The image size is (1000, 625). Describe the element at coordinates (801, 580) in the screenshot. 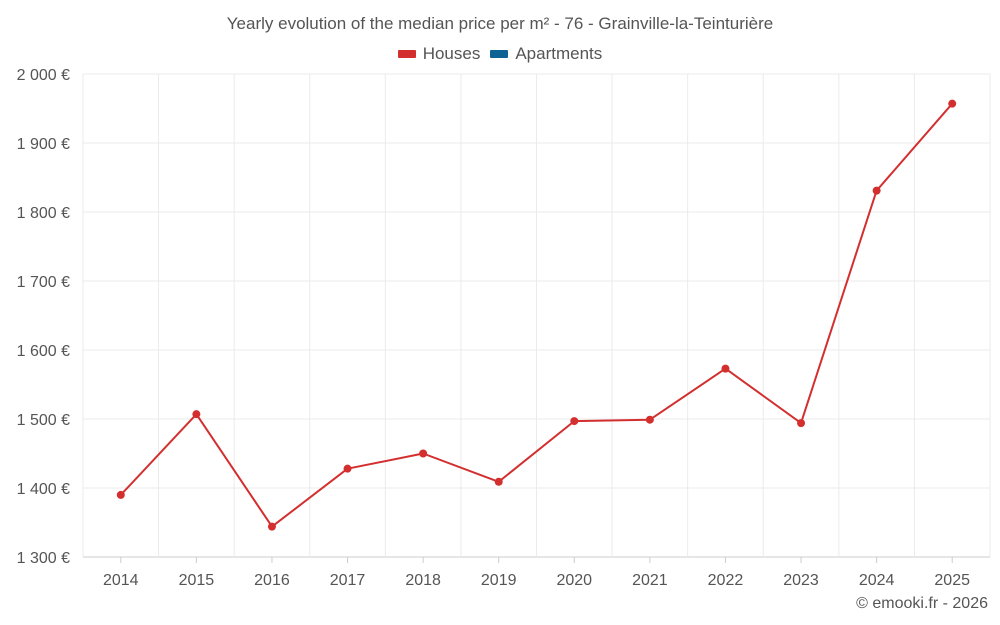

I see `x-tick-label: 2023` at that location.